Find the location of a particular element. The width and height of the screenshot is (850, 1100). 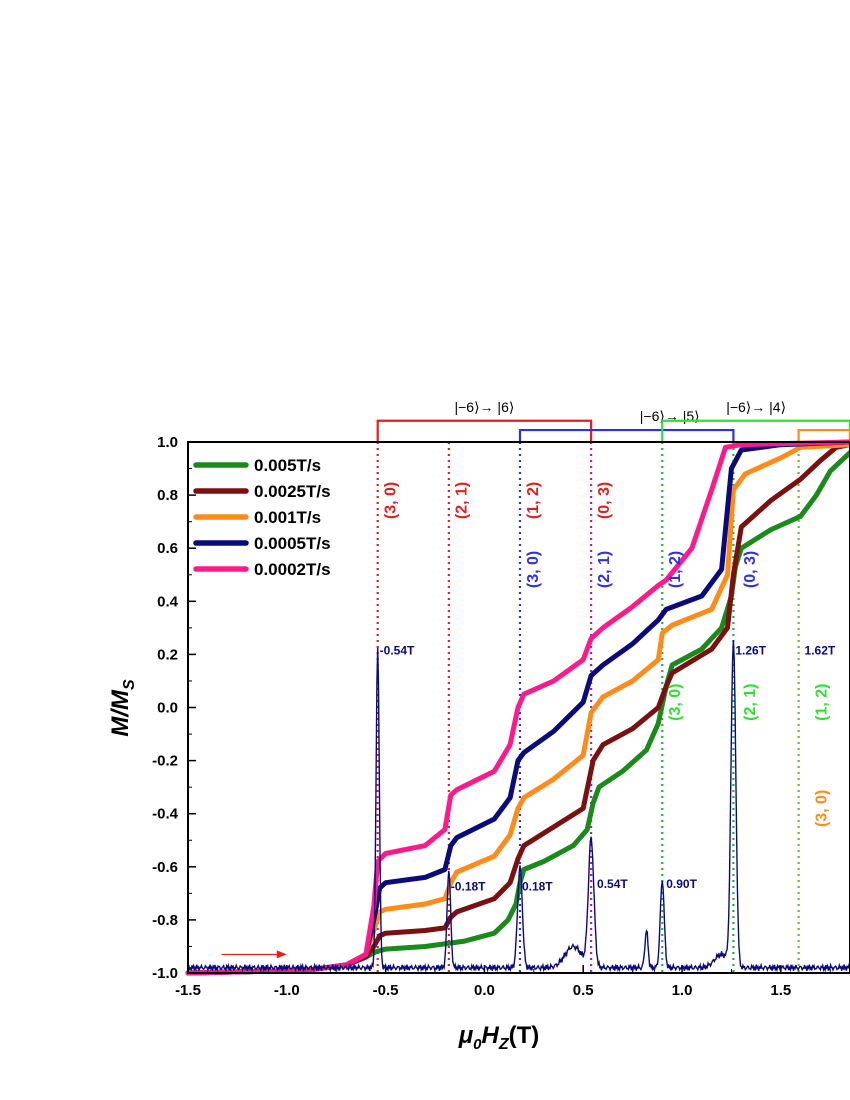

transition-label: |−6⟩→ |4⟩ is located at coordinates (756, 407).